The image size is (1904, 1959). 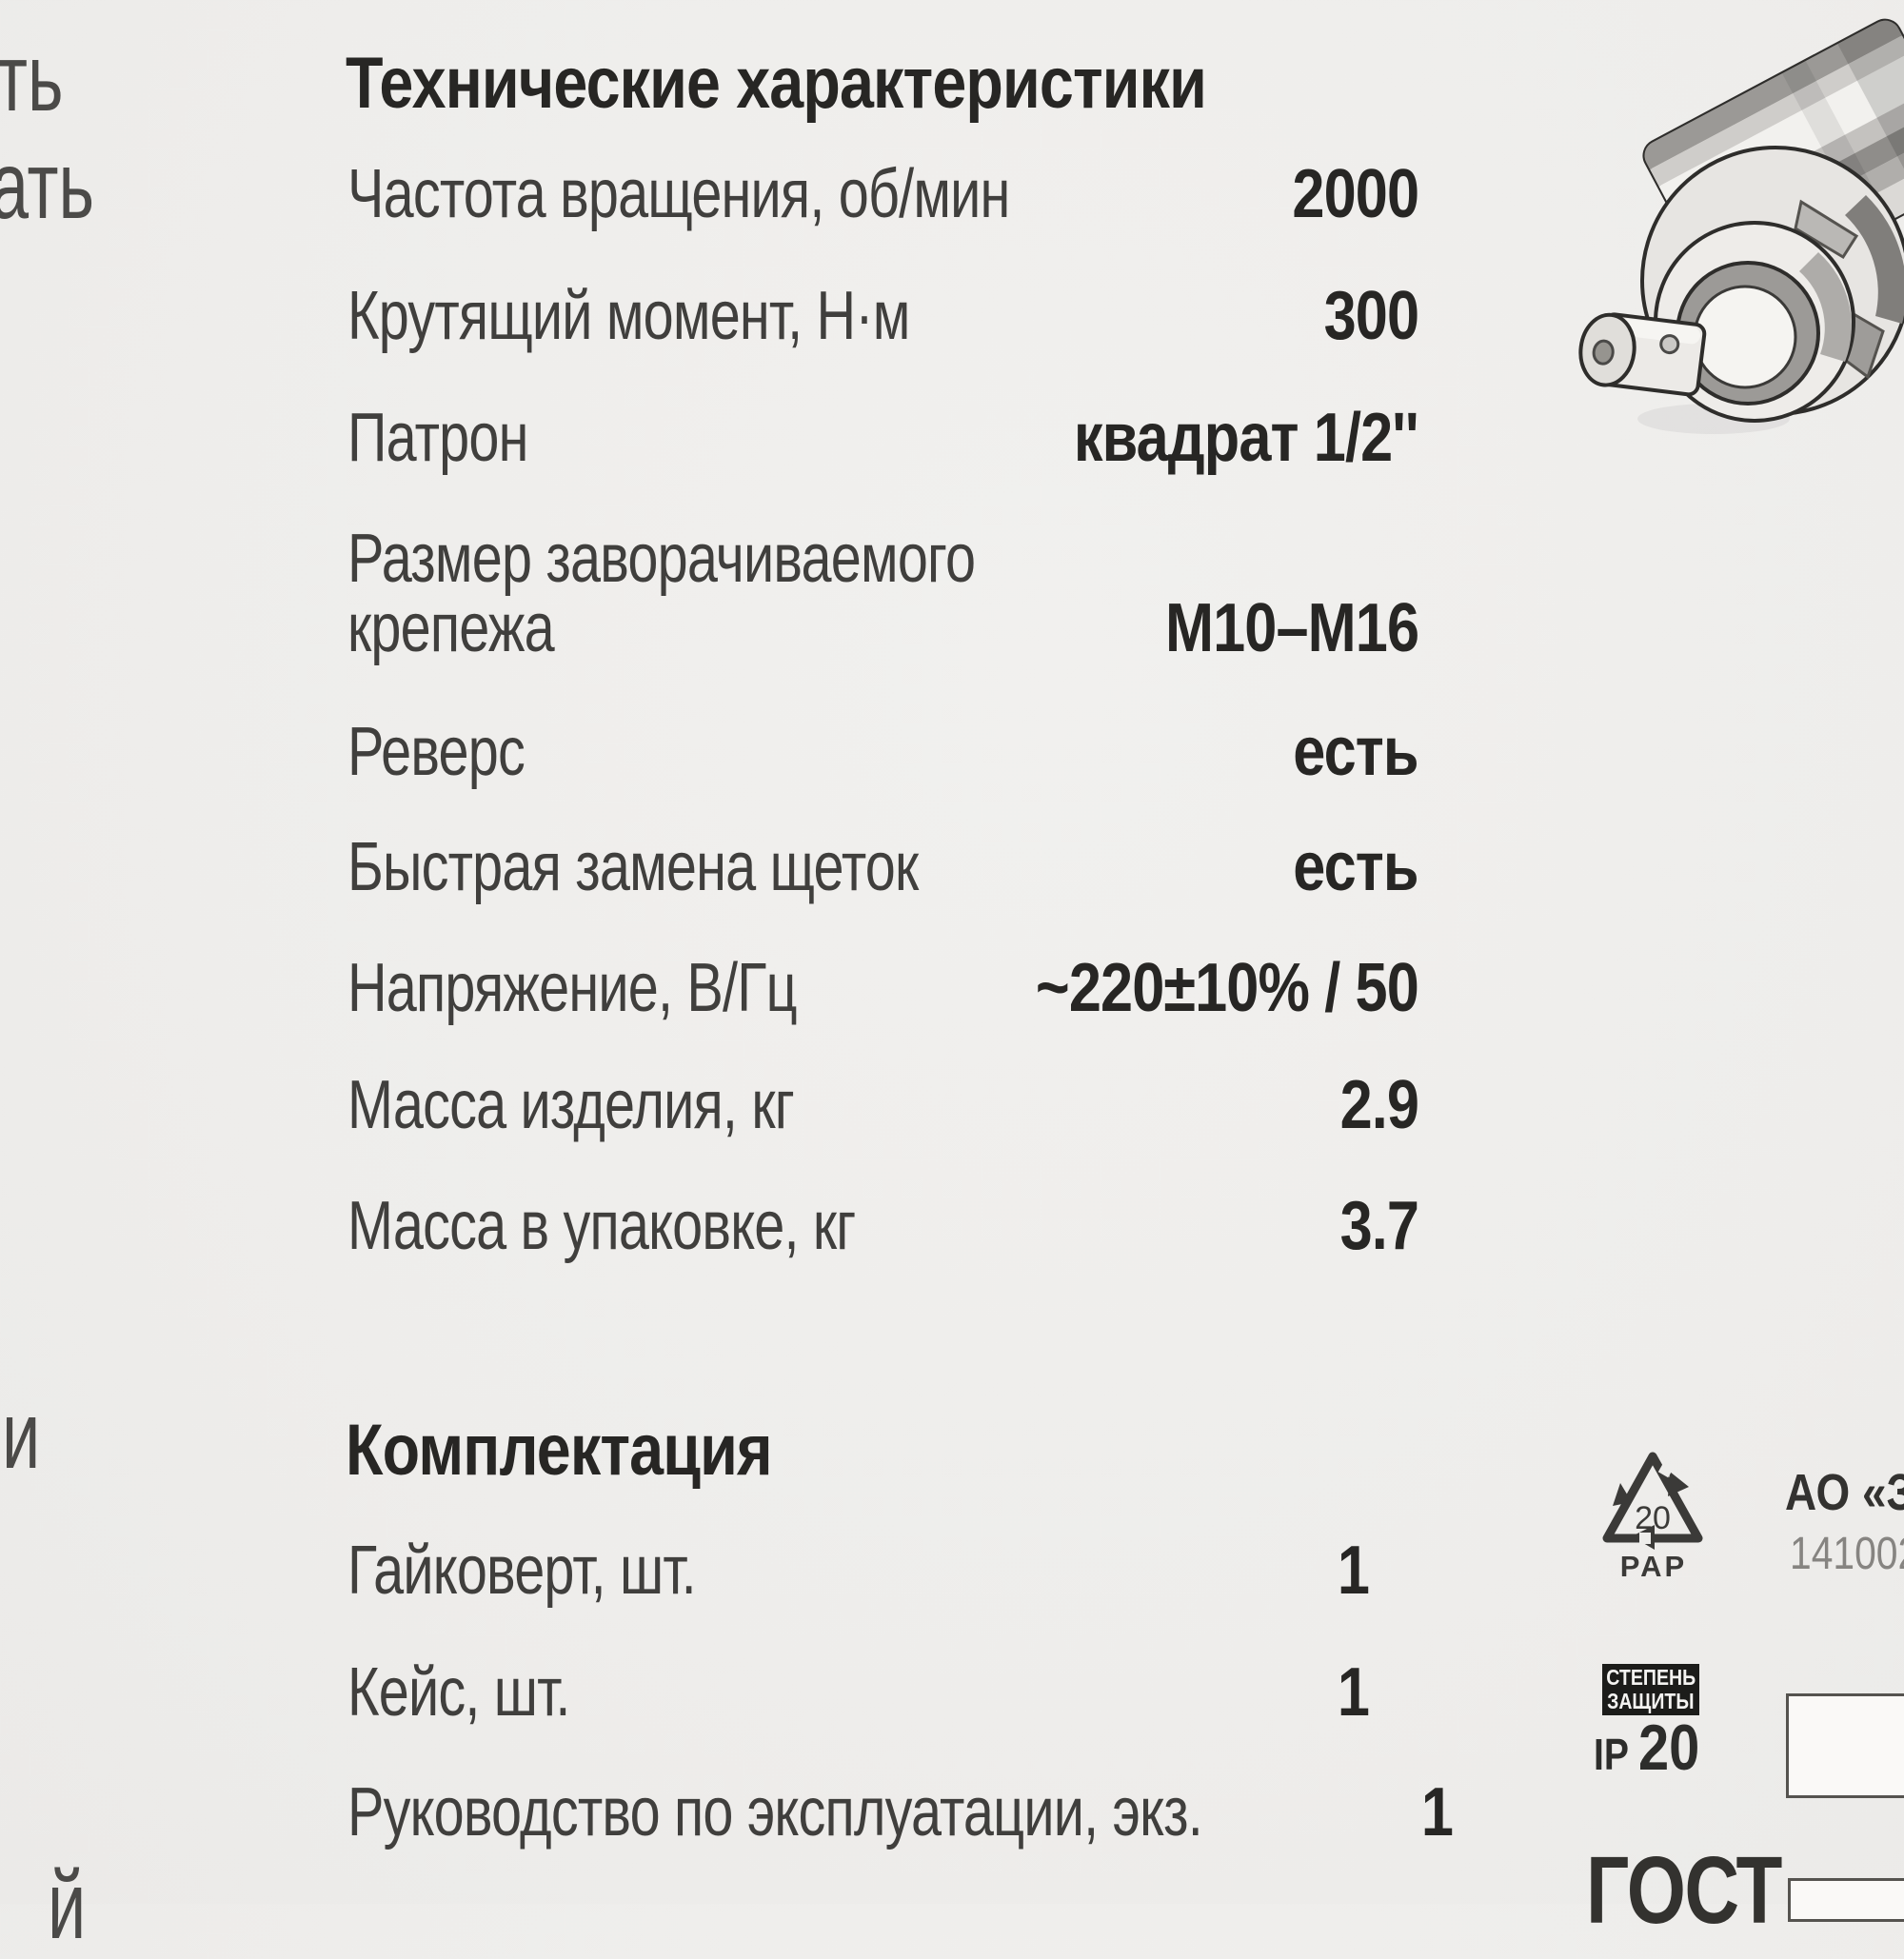 I want to click on badge-line1: СТЕПЕНЬ, so click(x=1651, y=1677).